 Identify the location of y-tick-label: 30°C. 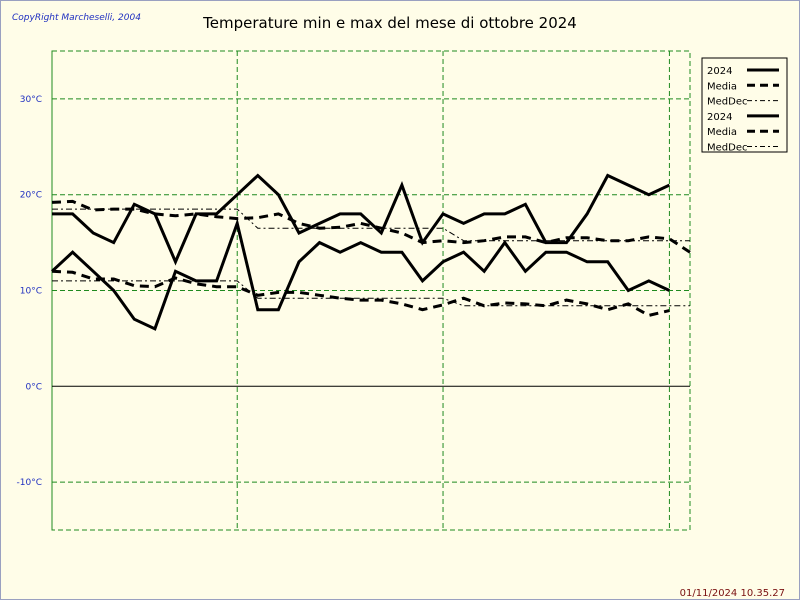
(31, 100).